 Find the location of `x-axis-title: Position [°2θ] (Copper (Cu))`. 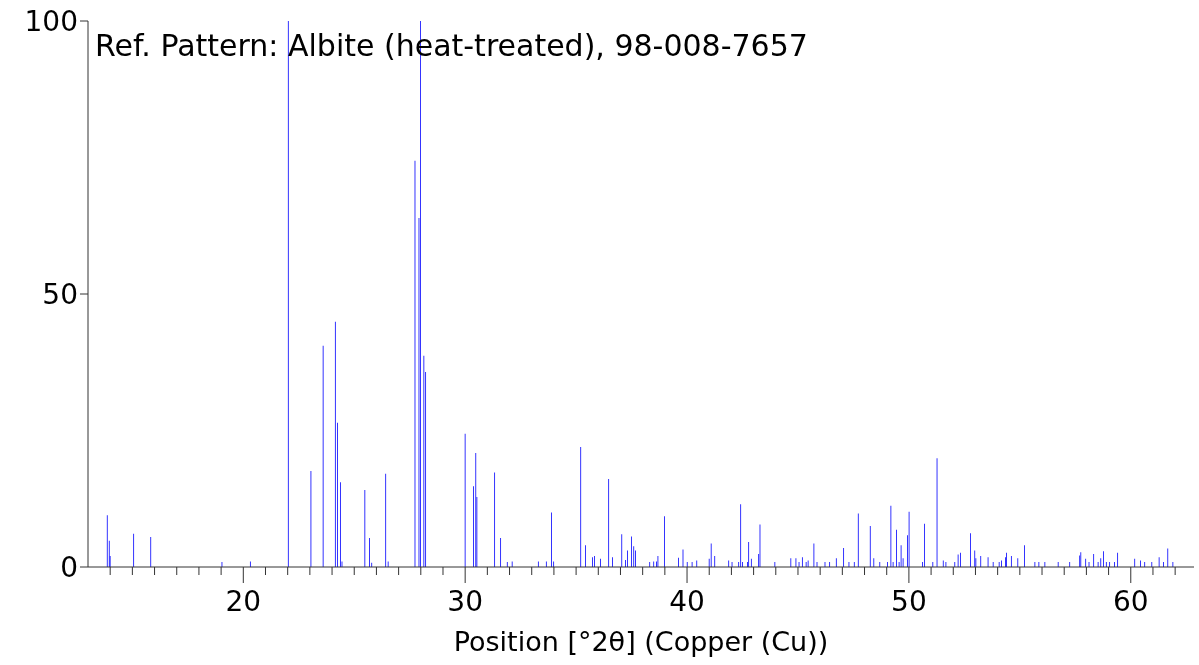

x-axis-title: Position [°2θ] (Copper (Cu)) is located at coordinates (641, 641).